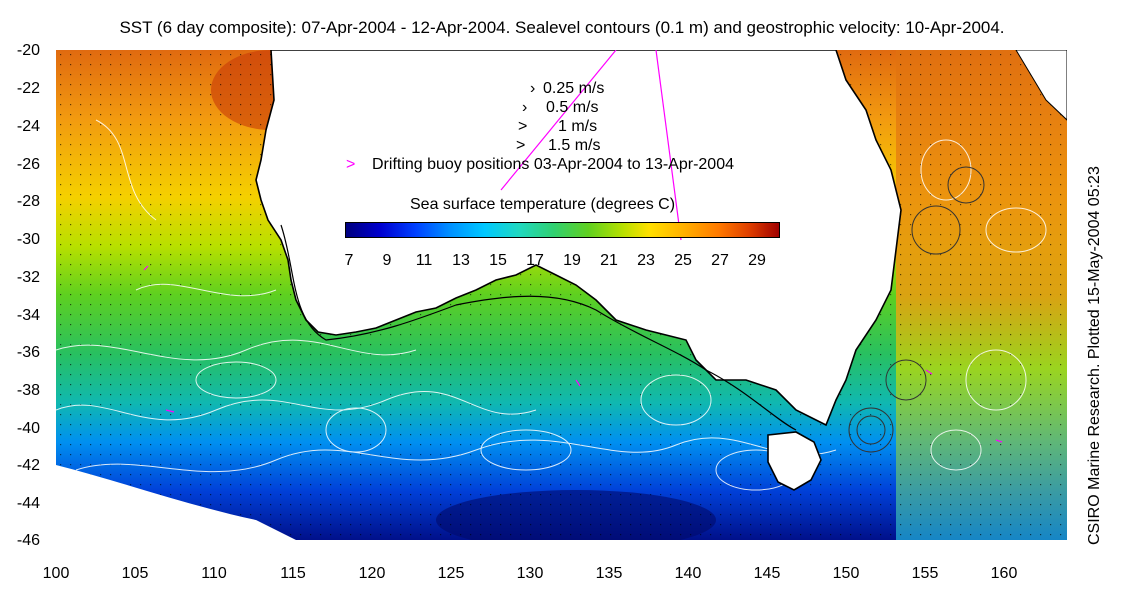  Describe the element at coordinates (451, 573) in the screenshot. I see `x-tick-label: 125` at that location.